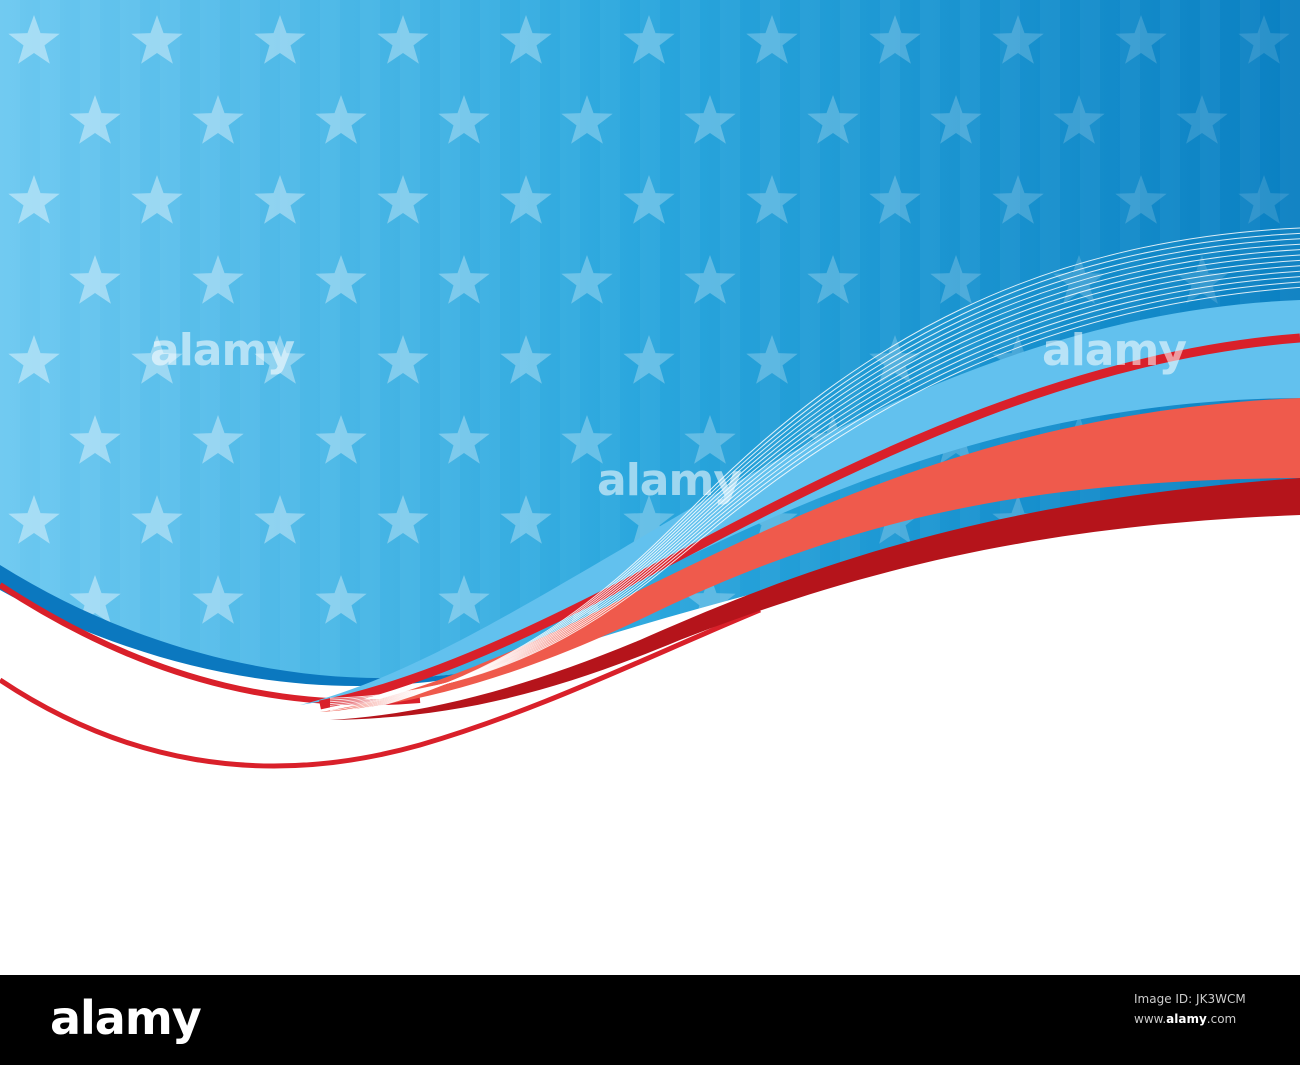 Image resolution: width=1300 pixels, height=1065 pixels. Describe the element at coordinates (380, 688) in the screenshot. I see `red-ribbon-lower` at that location.